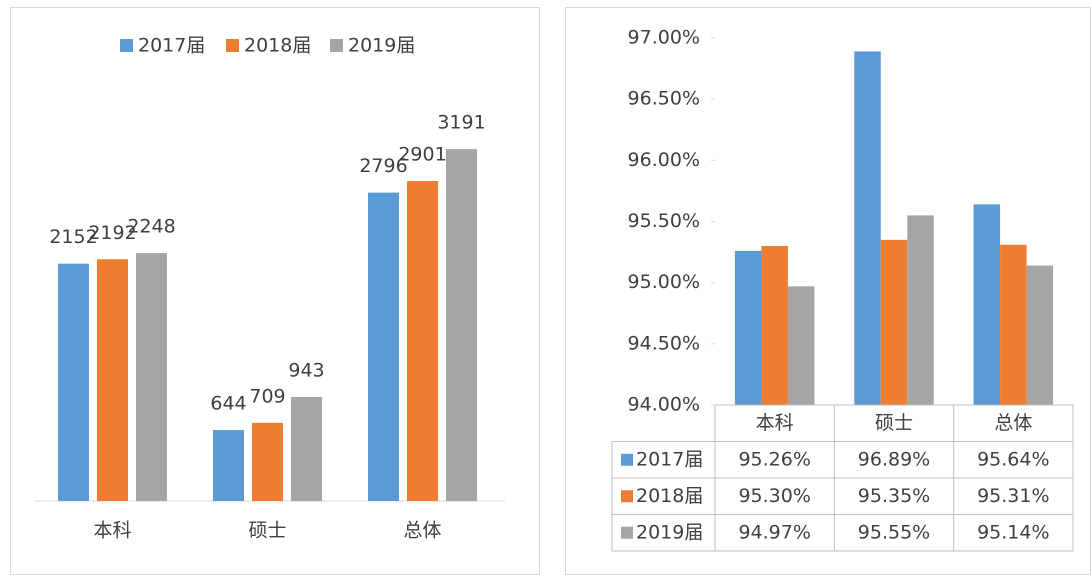 The image size is (1092, 581). What do you see at coordinates (383, 166) in the screenshot?
I see `data-label: 2796` at bounding box center [383, 166].